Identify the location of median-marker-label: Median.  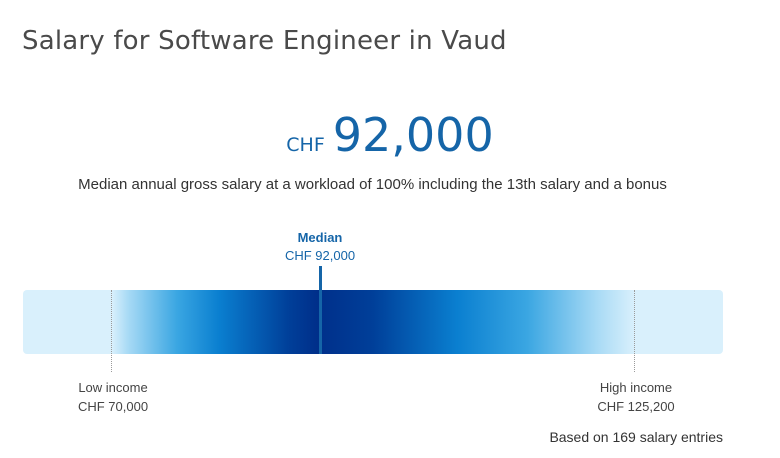
(320, 237).